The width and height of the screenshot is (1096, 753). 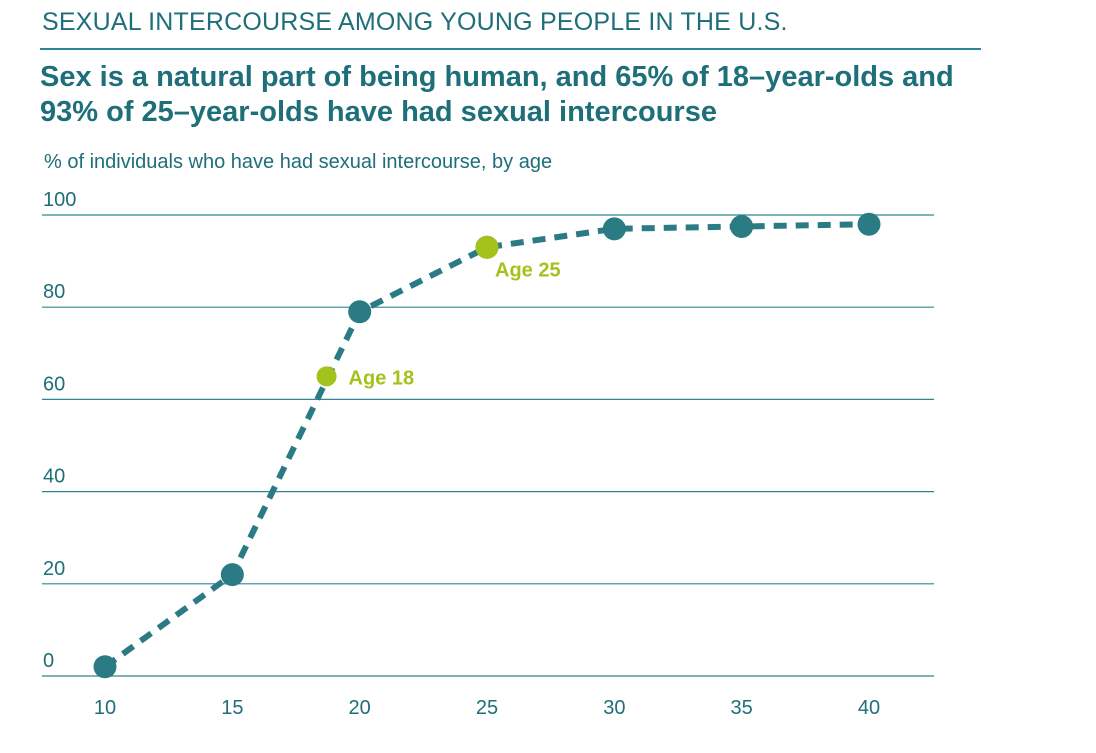 I want to click on x-tick-label: 10, so click(x=105, y=708).